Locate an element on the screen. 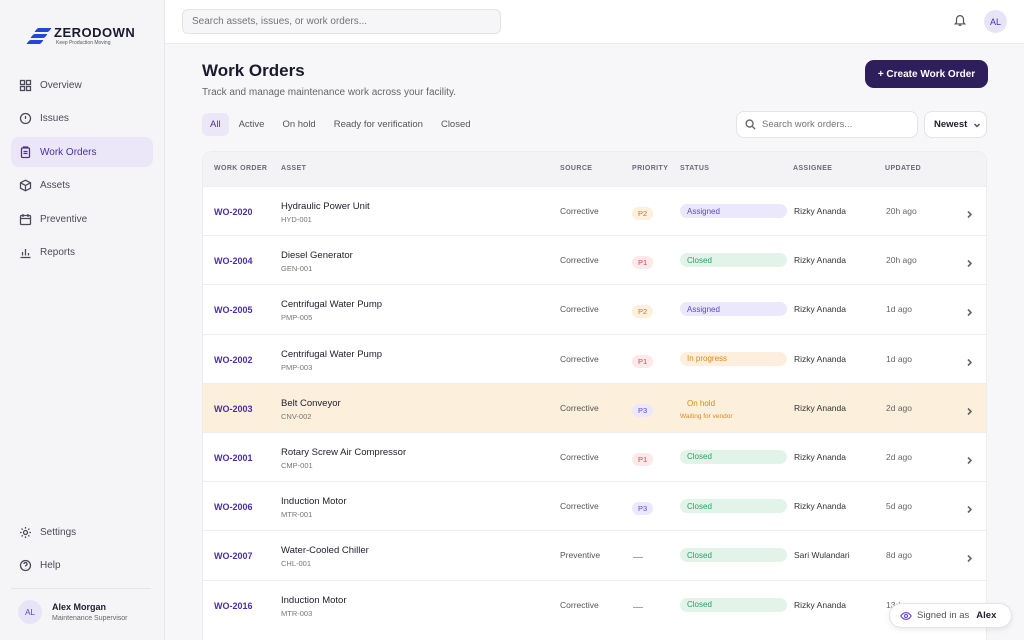  work-order-search-input is located at coordinates (837, 124).